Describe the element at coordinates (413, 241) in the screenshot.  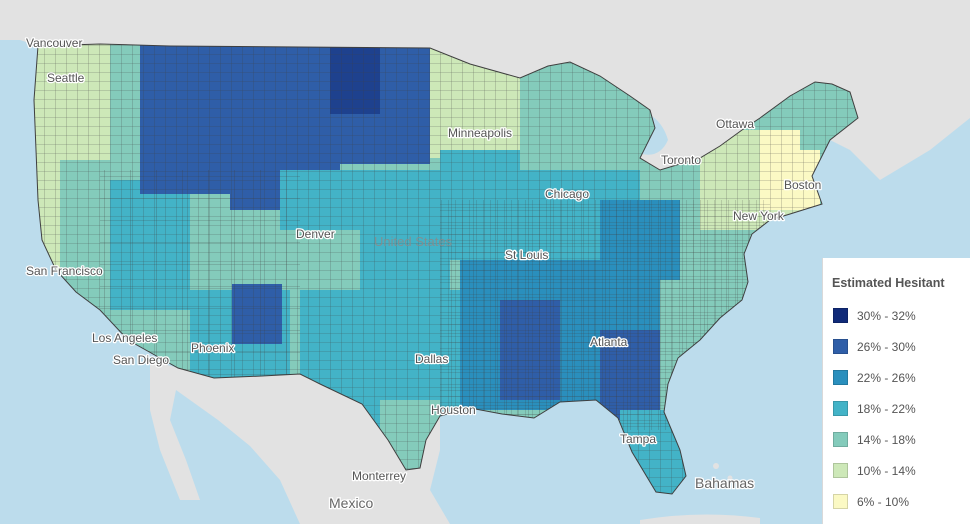
I see `label-united-states: United States` at that location.